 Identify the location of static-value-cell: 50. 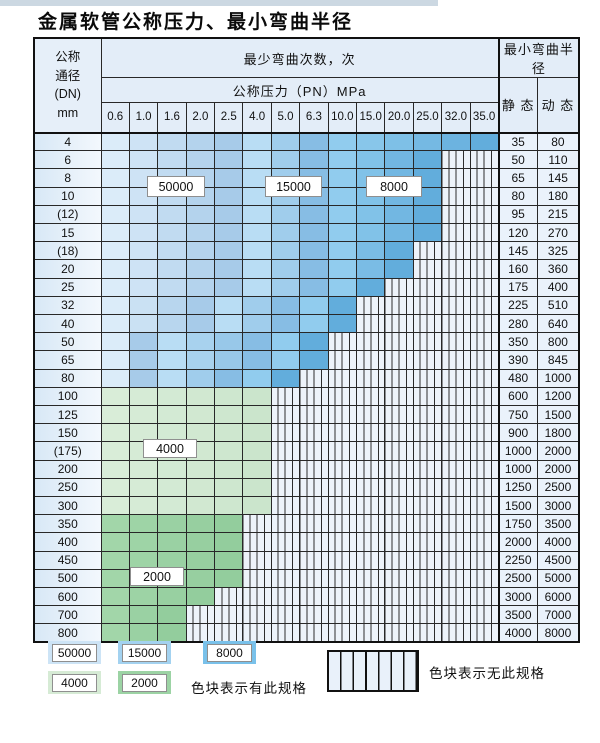
(517, 160).